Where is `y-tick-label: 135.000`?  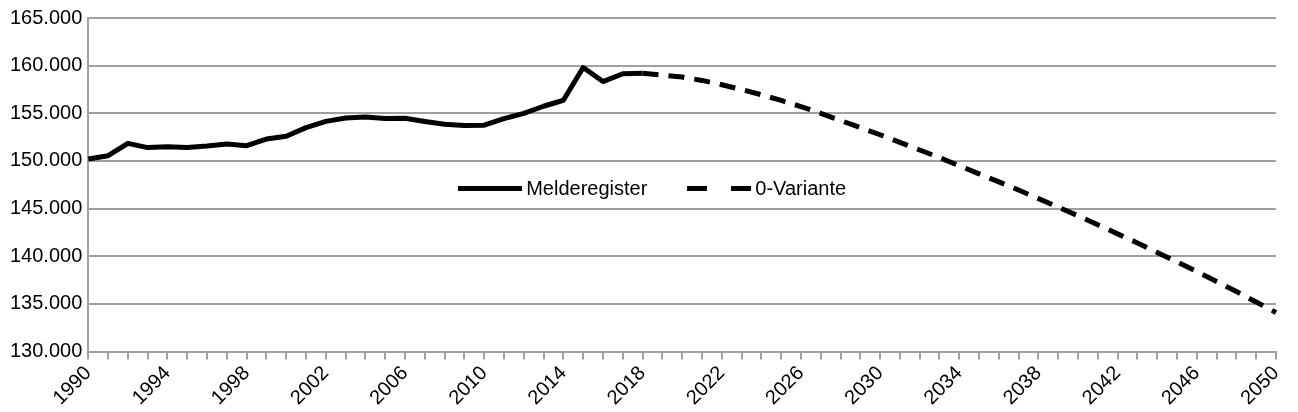 y-tick-label: 135.000 is located at coordinates (46, 302).